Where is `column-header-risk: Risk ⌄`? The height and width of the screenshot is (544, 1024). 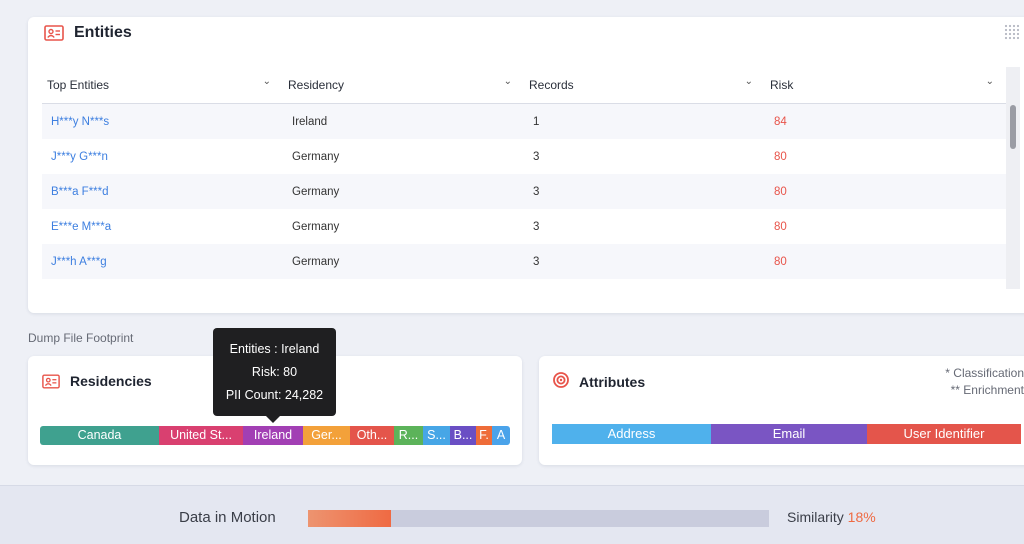 column-header-risk: Risk ⌄ is located at coordinates (882, 84).